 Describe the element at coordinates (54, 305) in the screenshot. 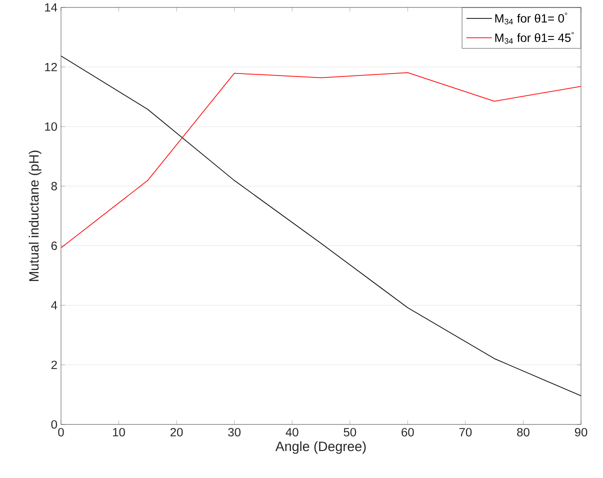

I see `y-tick-label: 4` at that location.